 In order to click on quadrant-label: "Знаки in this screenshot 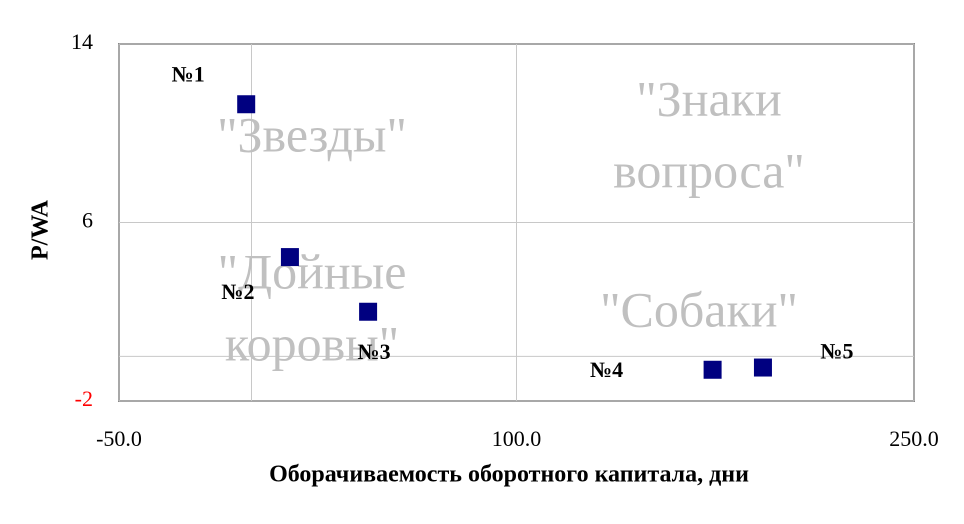, I will do `click(708, 98)`.